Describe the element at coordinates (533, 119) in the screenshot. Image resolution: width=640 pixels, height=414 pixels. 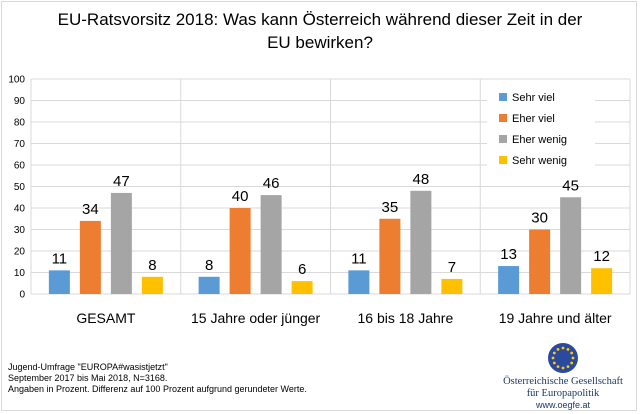
I see `legend-label: Eher viel` at that location.